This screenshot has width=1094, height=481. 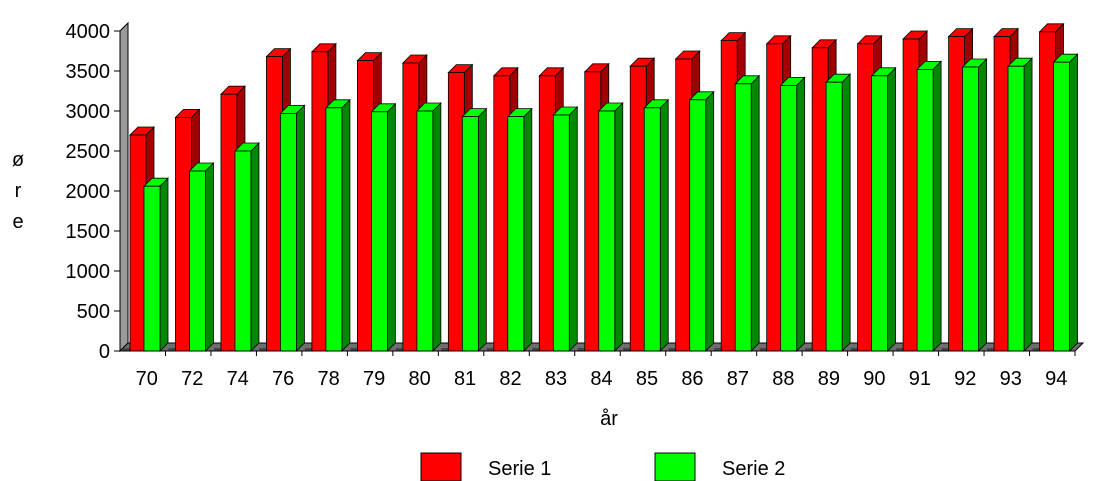 What do you see at coordinates (602, 466) in the screenshot?
I see `legend: Serie 1 Serie 2` at bounding box center [602, 466].